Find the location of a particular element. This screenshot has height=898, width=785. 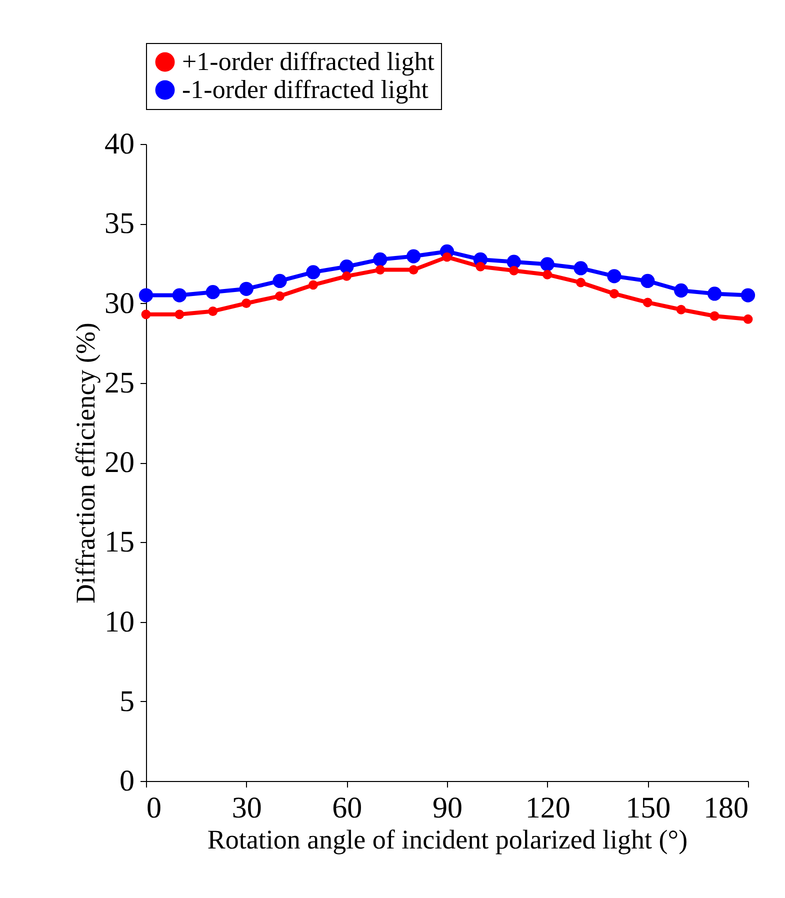

y-tick-label: 0 is located at coordinates (127, 781).